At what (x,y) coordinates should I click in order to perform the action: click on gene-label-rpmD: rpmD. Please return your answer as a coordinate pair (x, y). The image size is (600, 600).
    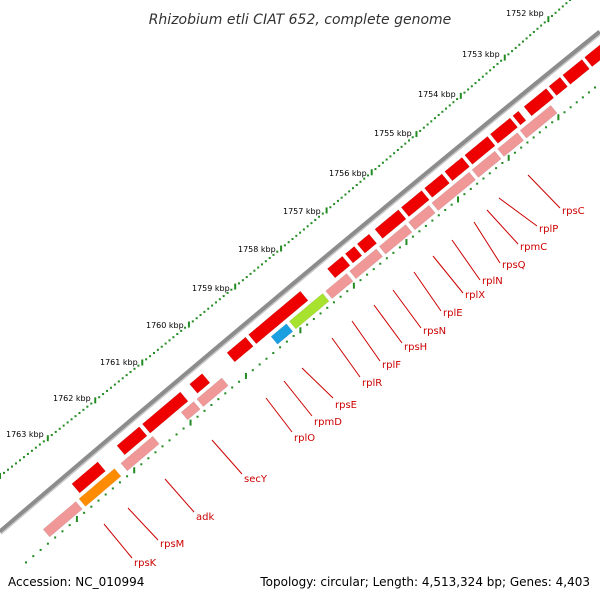
    Looking at the image, I should click on (312, 404).